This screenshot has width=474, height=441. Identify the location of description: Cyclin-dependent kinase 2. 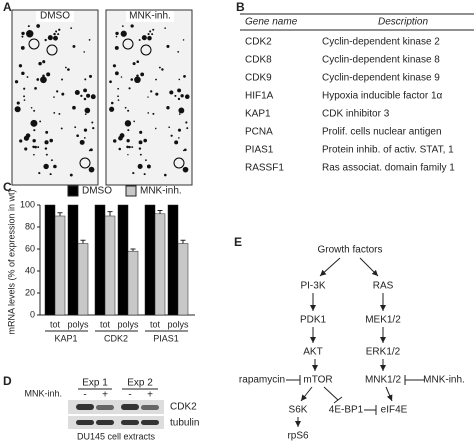
(381, 42).